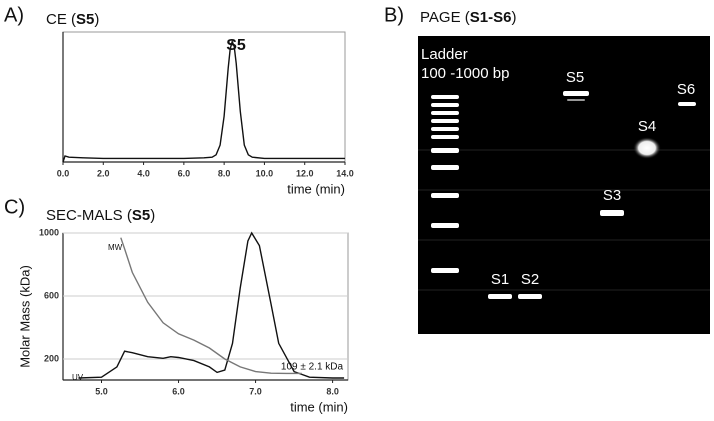 The image size is (714, 421). Describe the element at coordinates (63, 173) in the screenshot. I see `x-tick-label: 0.0` at that location.